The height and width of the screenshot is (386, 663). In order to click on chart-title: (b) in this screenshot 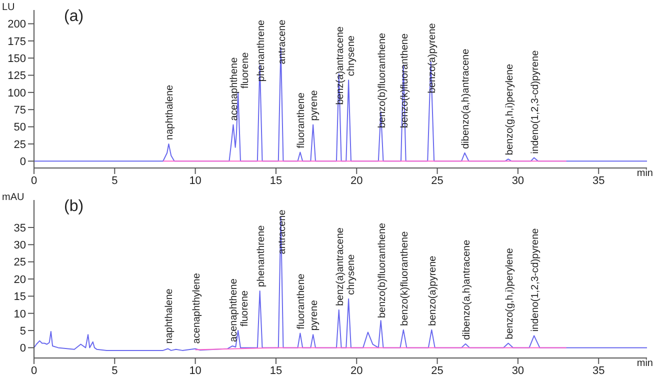, I will do `click(74, 207)`.